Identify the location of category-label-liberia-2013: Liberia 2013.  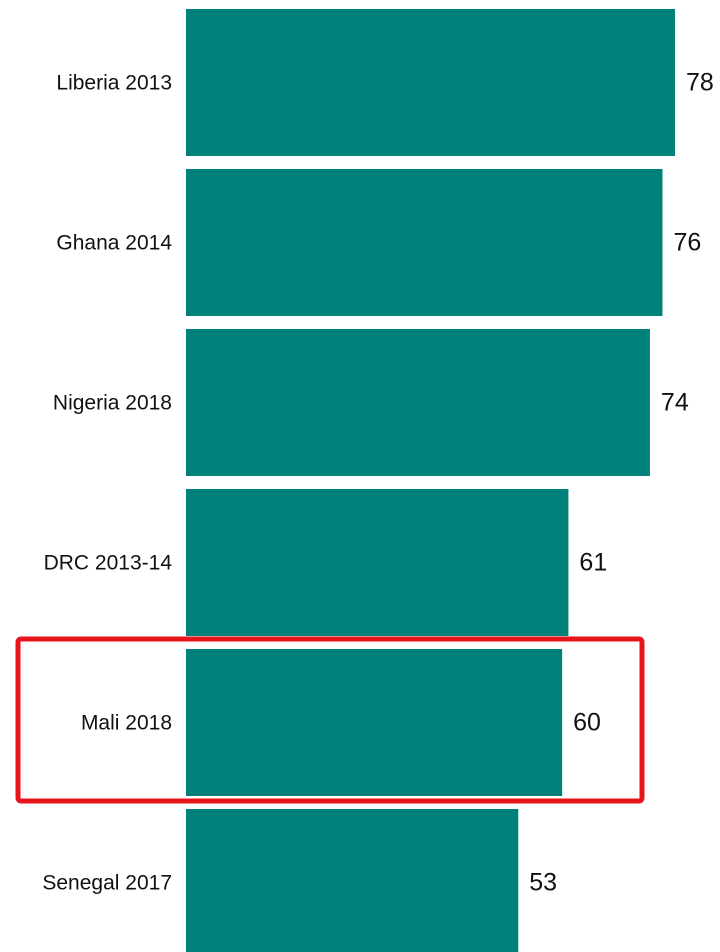
(114, 83).